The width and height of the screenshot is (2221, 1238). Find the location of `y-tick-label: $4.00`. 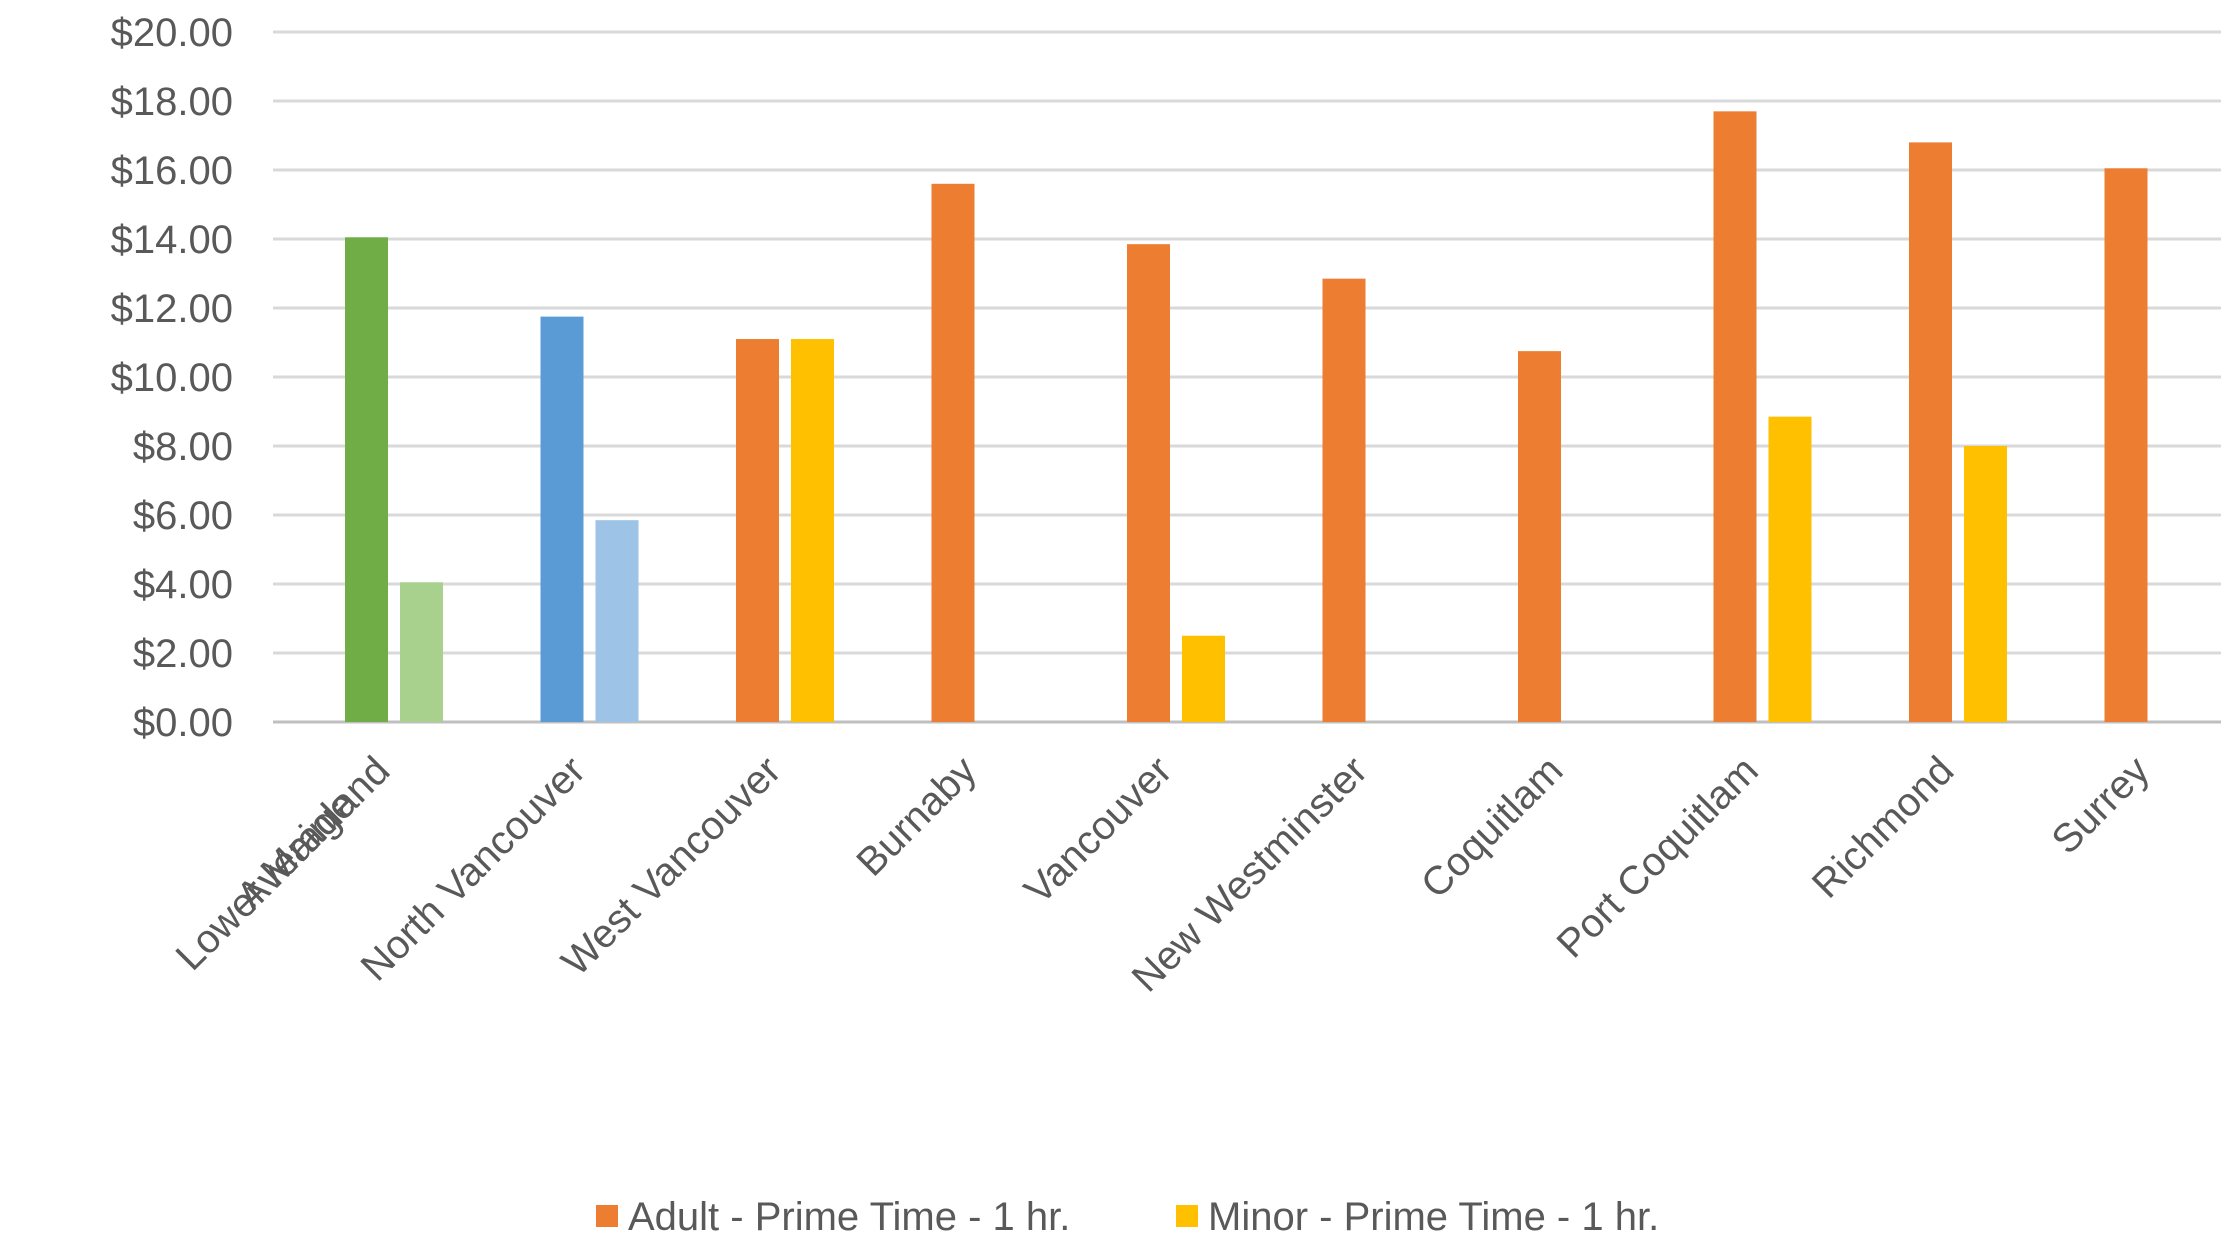

y-tick-label: $4.00 is located at coordinates (183, 585).